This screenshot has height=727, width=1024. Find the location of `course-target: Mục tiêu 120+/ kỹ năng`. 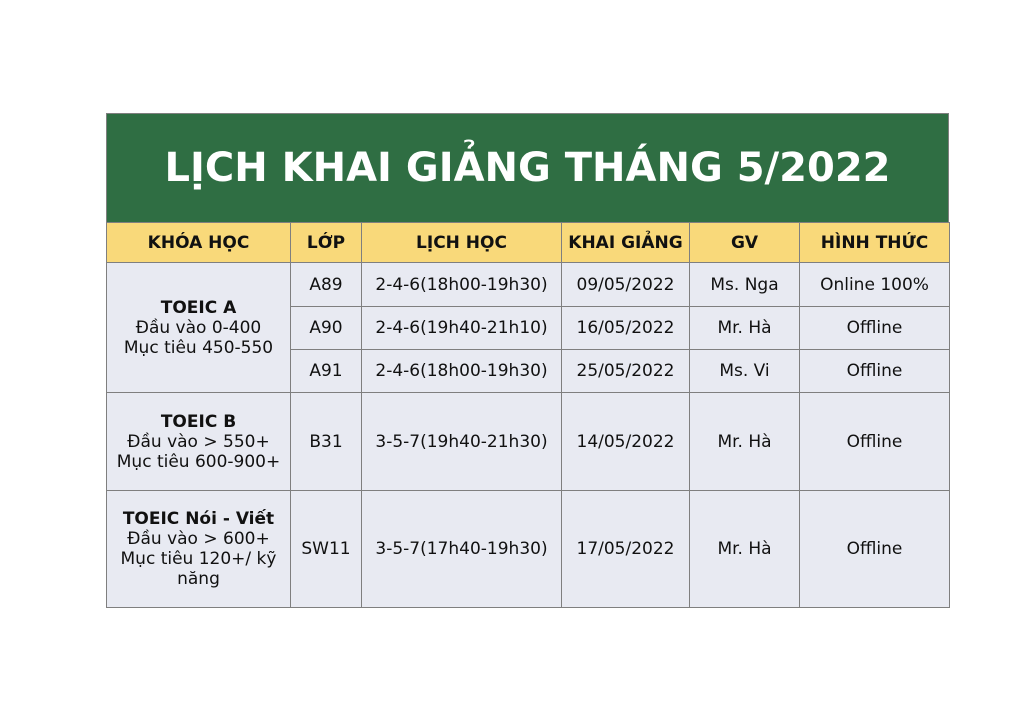

course-target: Mục tiêu 120+/ kỹ năng is located at coordinates (198, 569).